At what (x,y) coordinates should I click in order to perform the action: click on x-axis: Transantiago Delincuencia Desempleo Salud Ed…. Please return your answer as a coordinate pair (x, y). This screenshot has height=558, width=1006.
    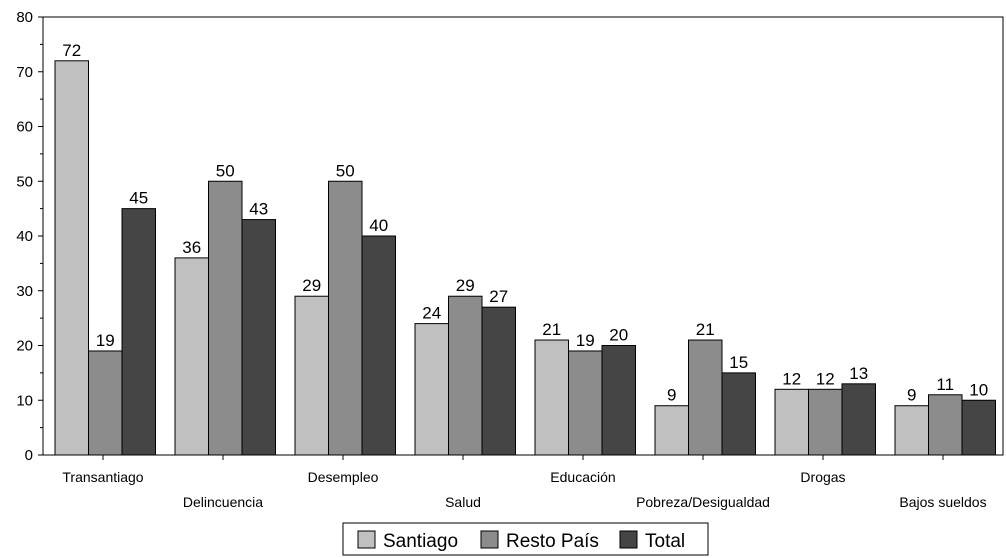
    Looking at the image, I should click on (524, 482).